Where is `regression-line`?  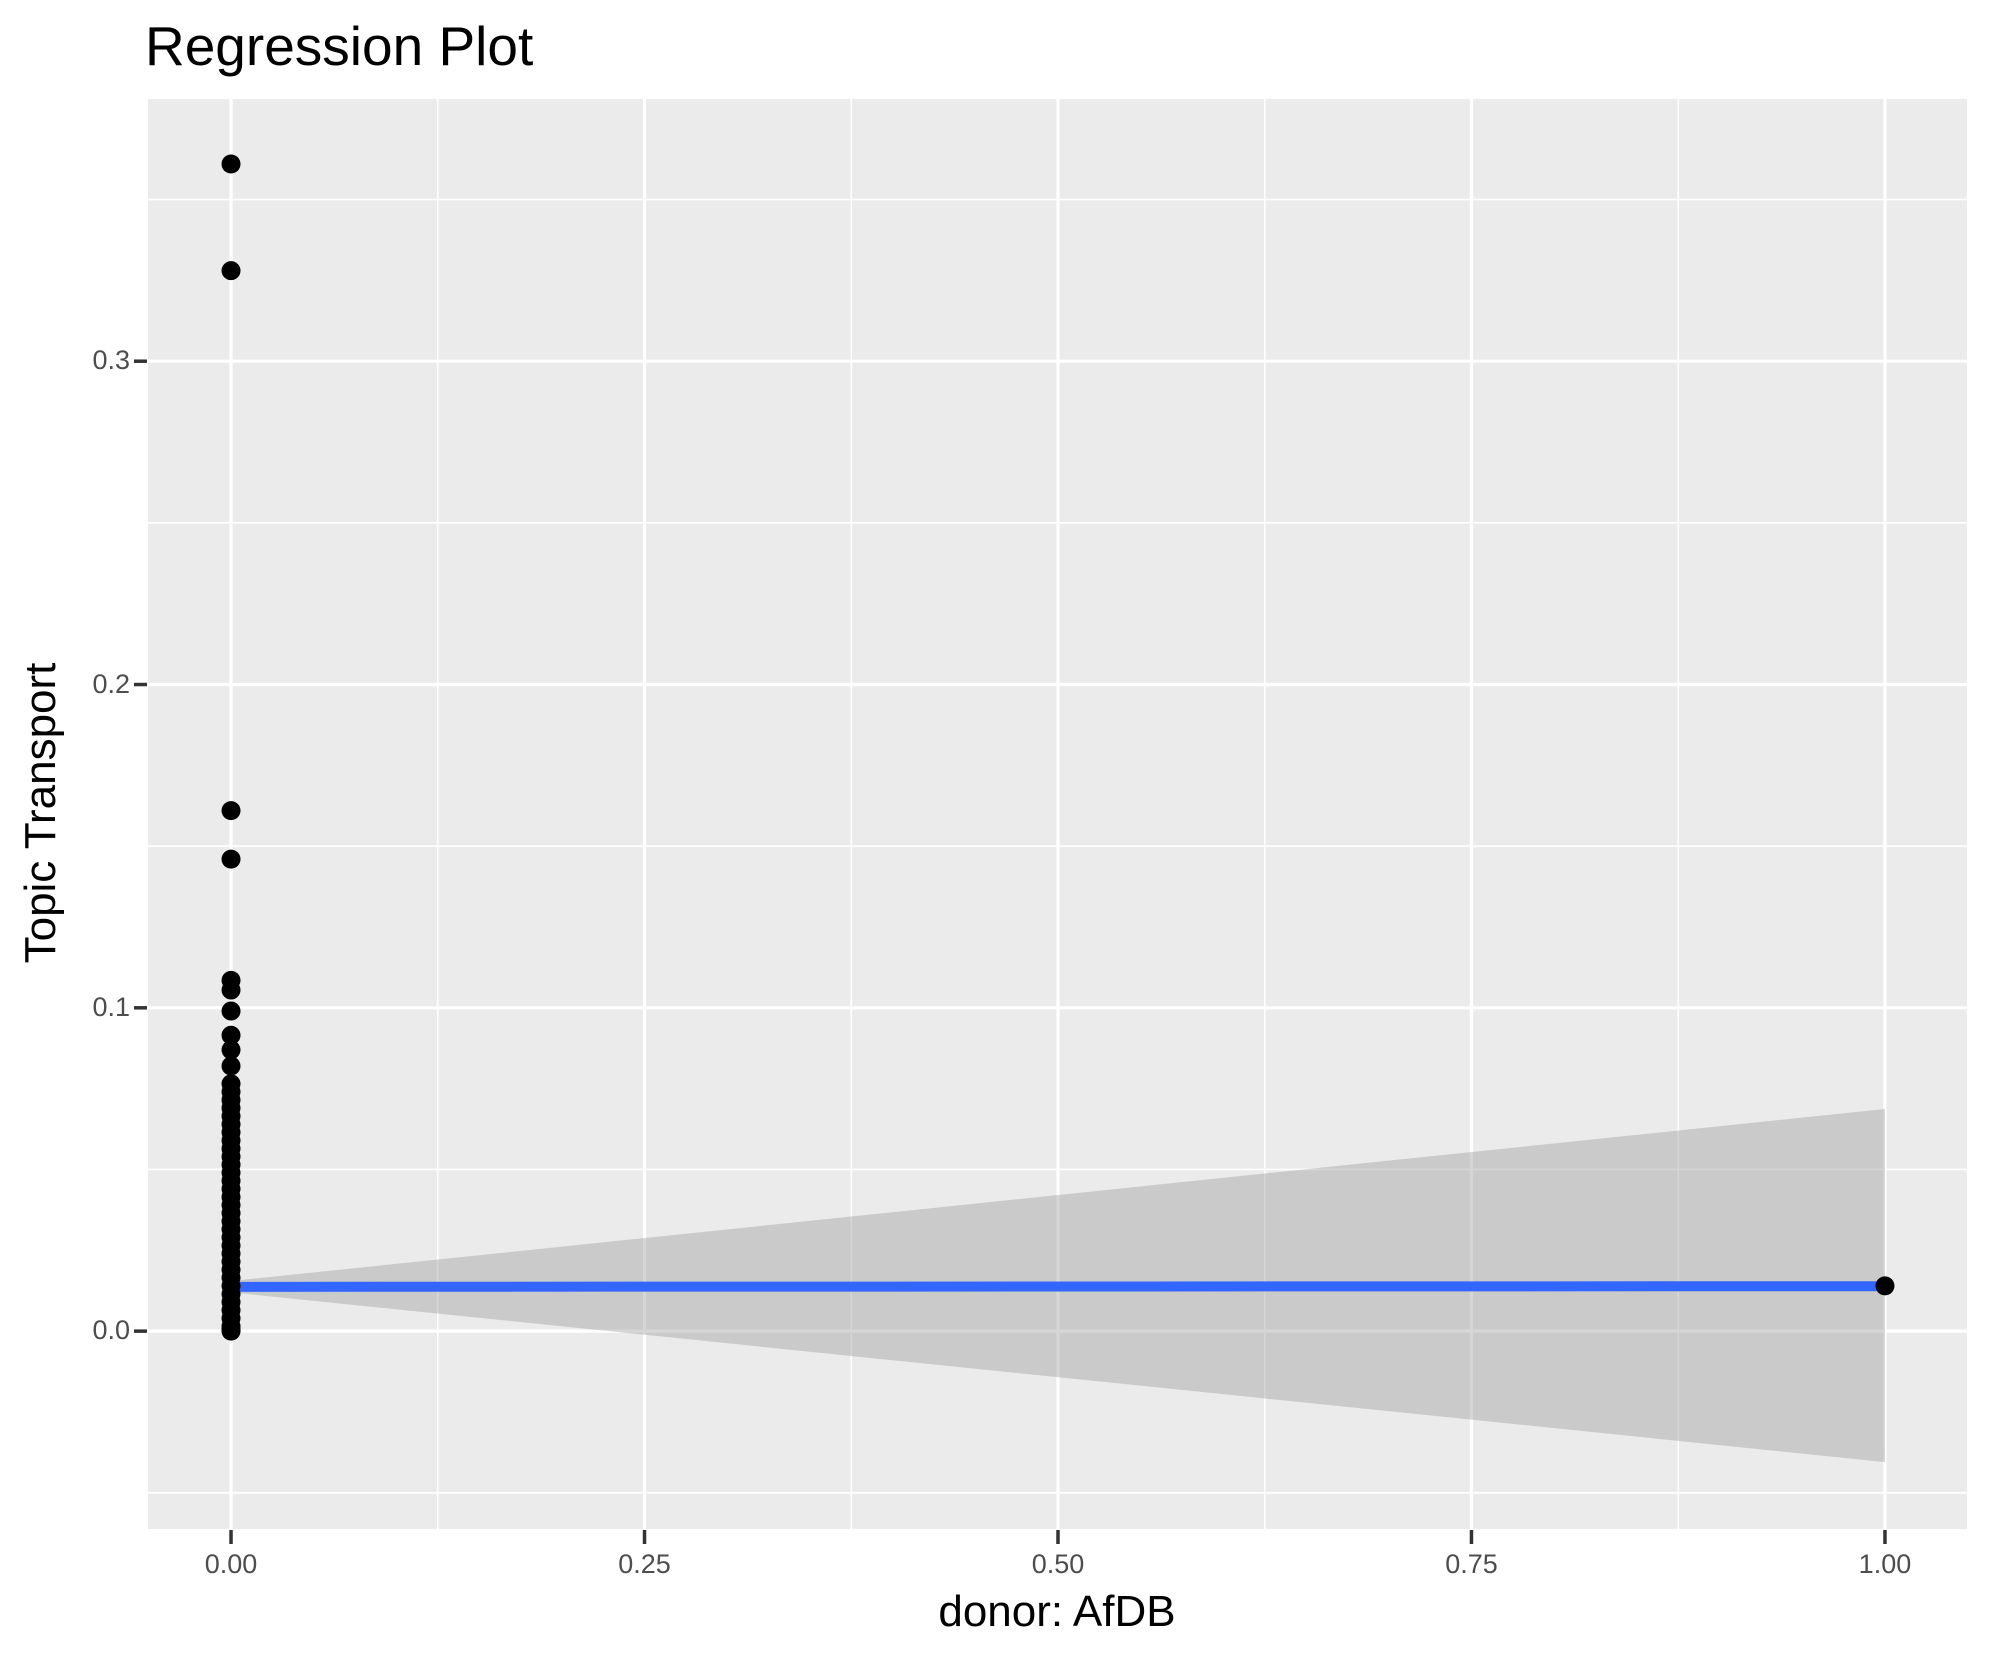
regression-line is located at coordinates (1058, 1286).